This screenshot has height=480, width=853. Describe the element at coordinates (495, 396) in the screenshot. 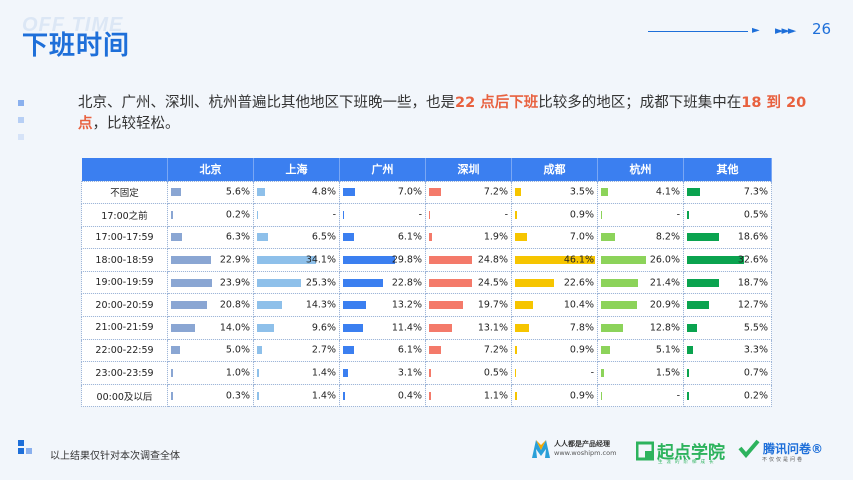

I see `value-label: 1.1%` at that location.